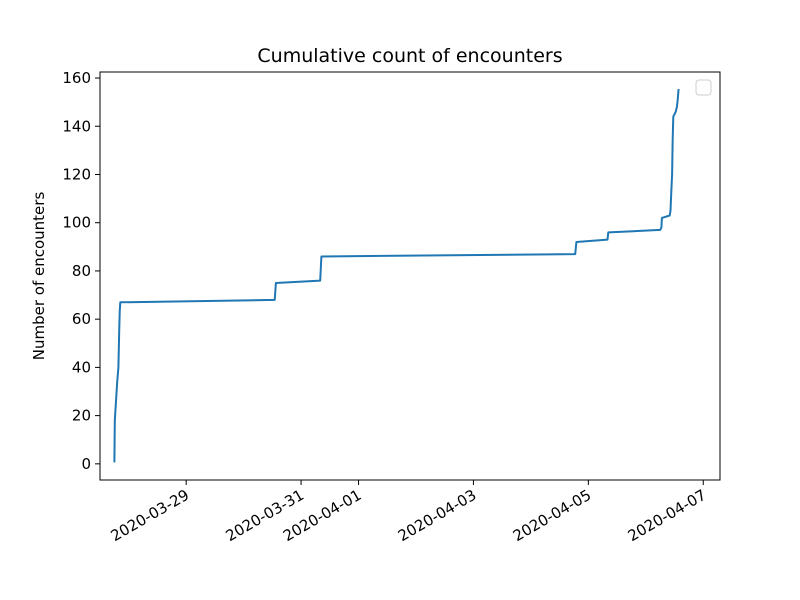 Image resolution: width=800 pixels, height=600 pixels. What do you see at coordinates (81, 416) in the screenshot?
I see `y-tick-label: 20` at bounding box center [81, 416].